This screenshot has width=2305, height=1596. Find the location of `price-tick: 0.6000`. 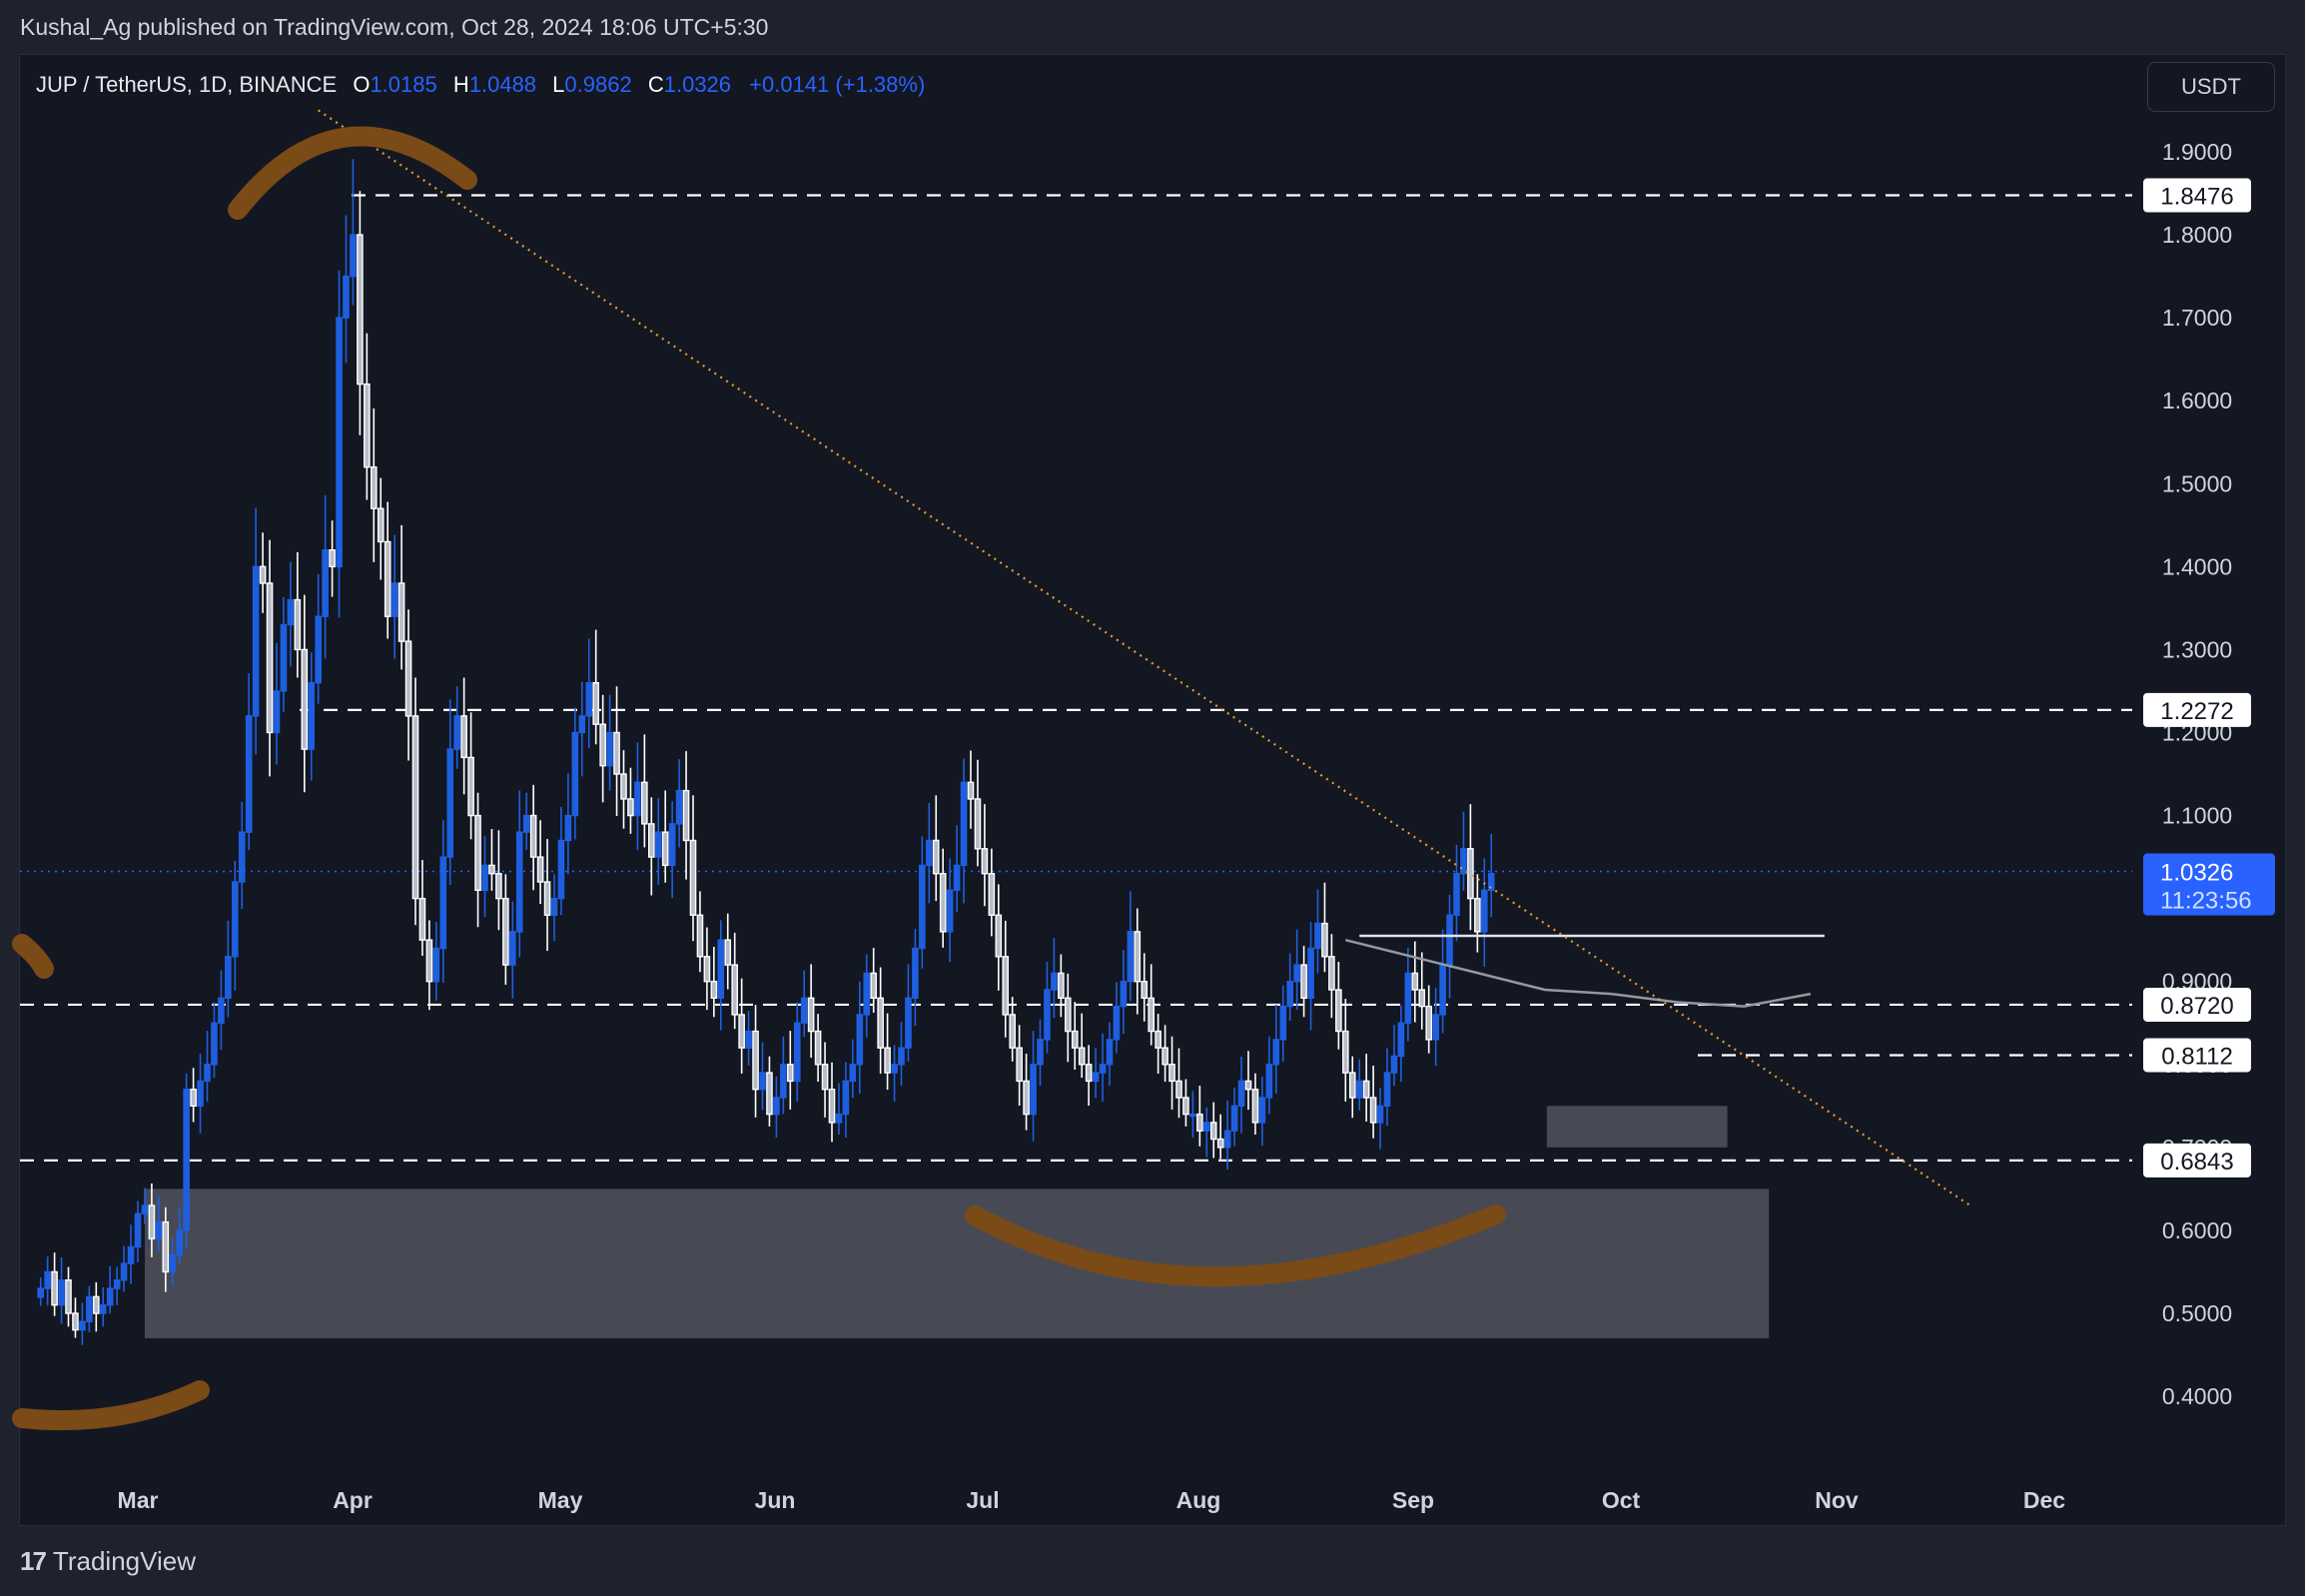

price-tick: 0.6000 is located at coordinates (2197, 1230).